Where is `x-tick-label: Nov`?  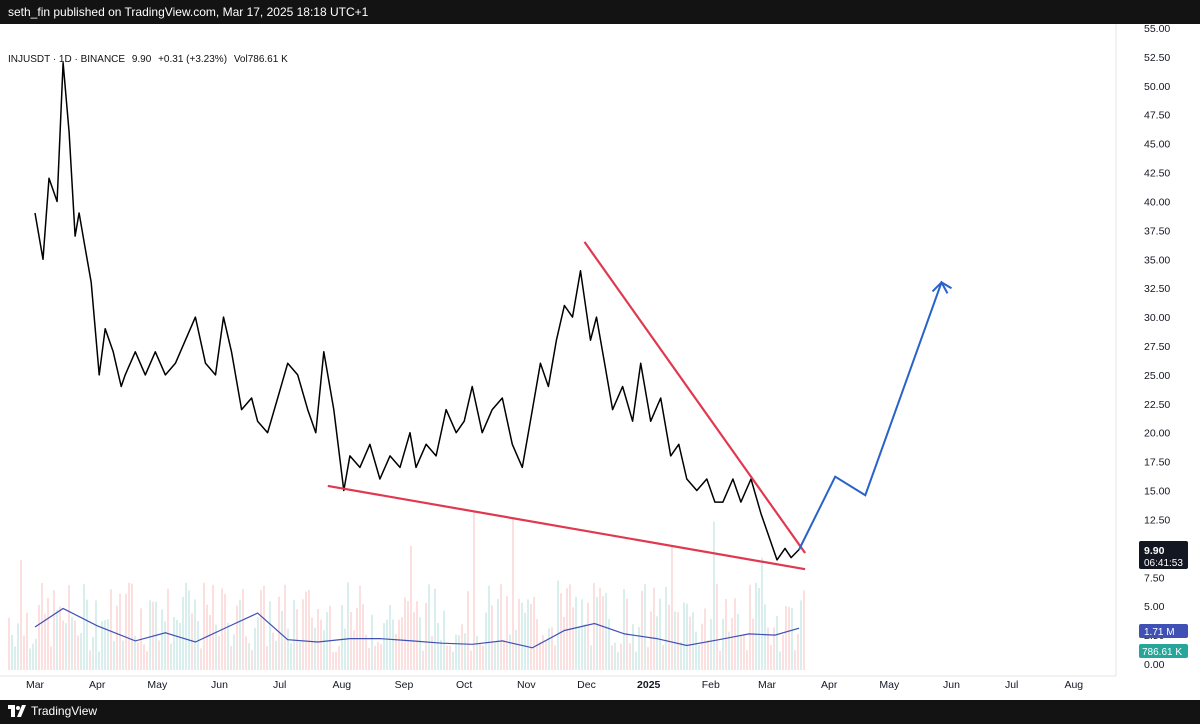 x-tick-label: Nov is located at coordinates (526, 685).